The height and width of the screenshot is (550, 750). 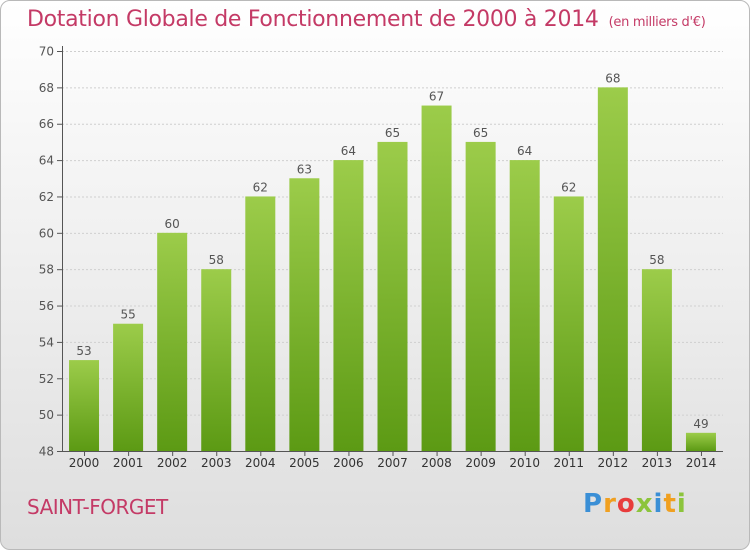 What do you see at coordinates (436, 463) in the screenshot?
I see `x-tick-label: 2008` at bounding box center [436, 463].